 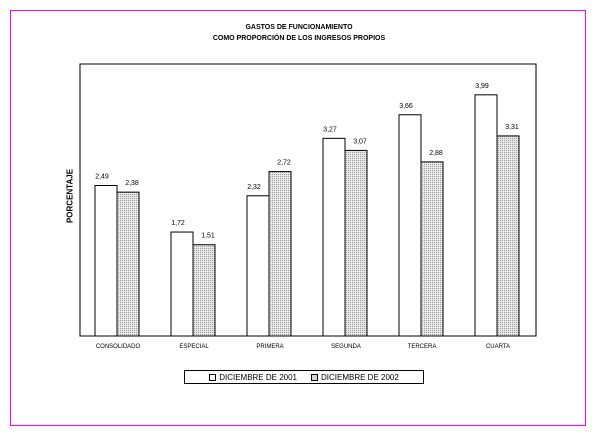 I want to click on data-label: 3,27, so click(x=330, y=129).